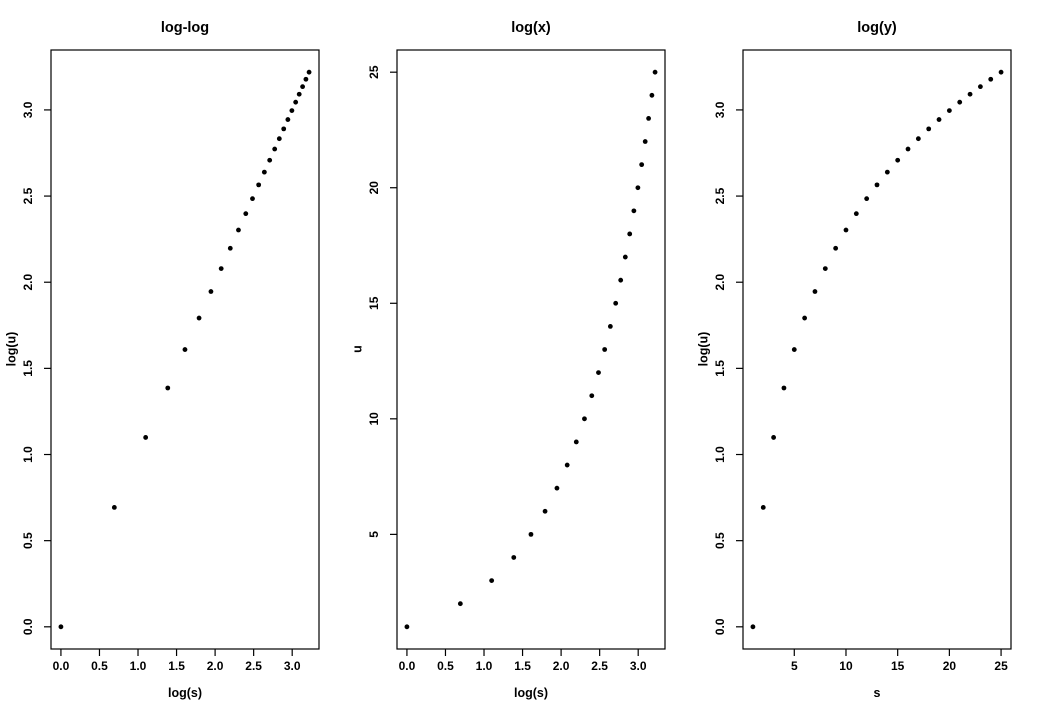 Image resolution: width=1038 pixels, height=715 pixels. I want to click on chart-title: log(x), so click(531, 28).